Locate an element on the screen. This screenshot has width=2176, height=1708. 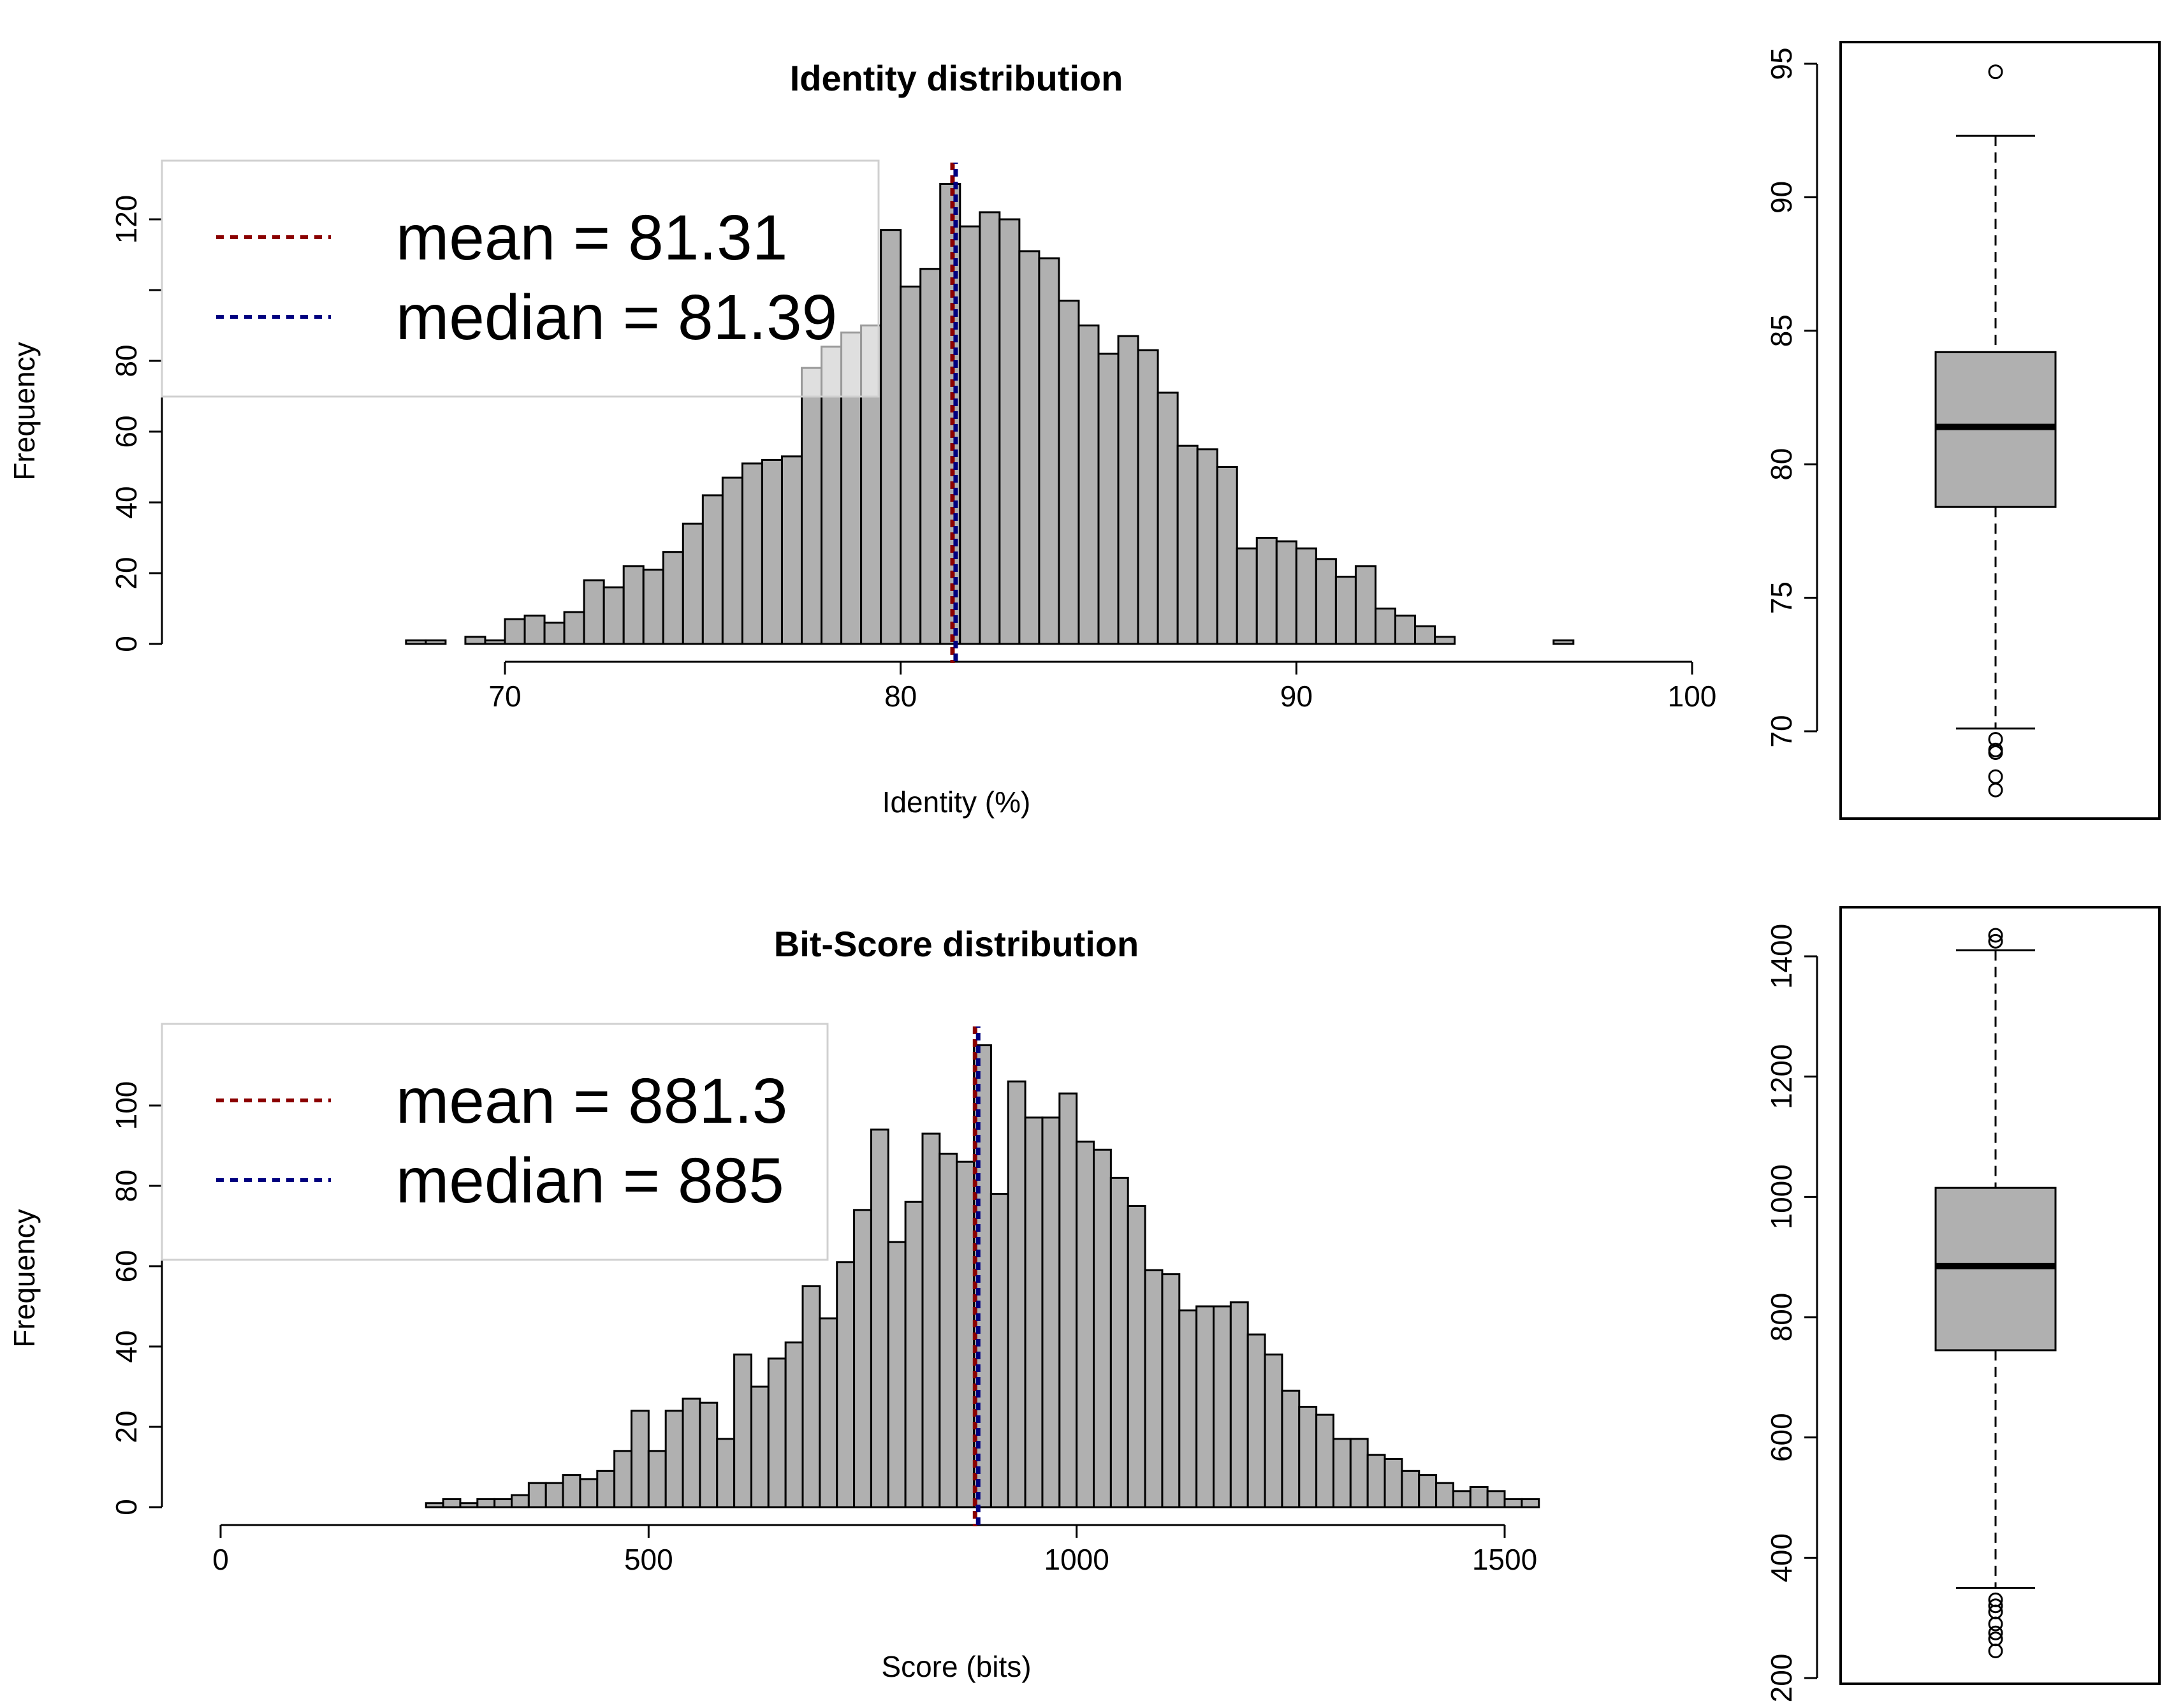
chart-title: Identity distribution is located at coordinates (956, 78).